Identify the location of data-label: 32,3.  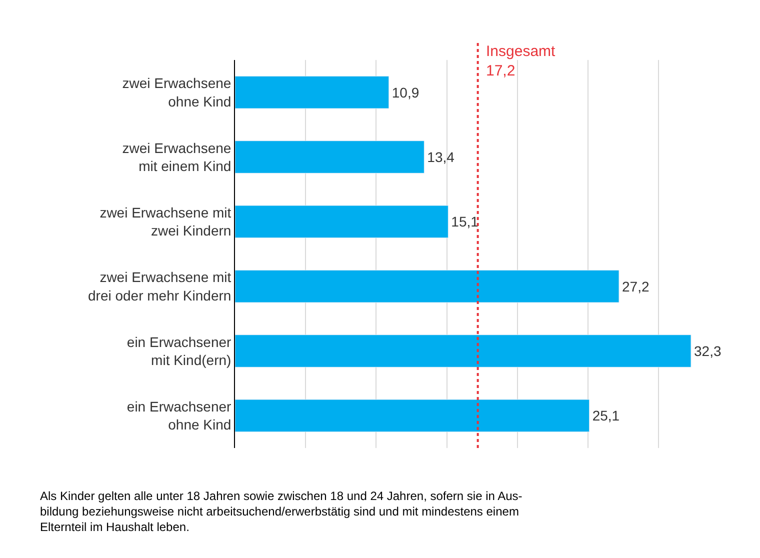
(708, 351).